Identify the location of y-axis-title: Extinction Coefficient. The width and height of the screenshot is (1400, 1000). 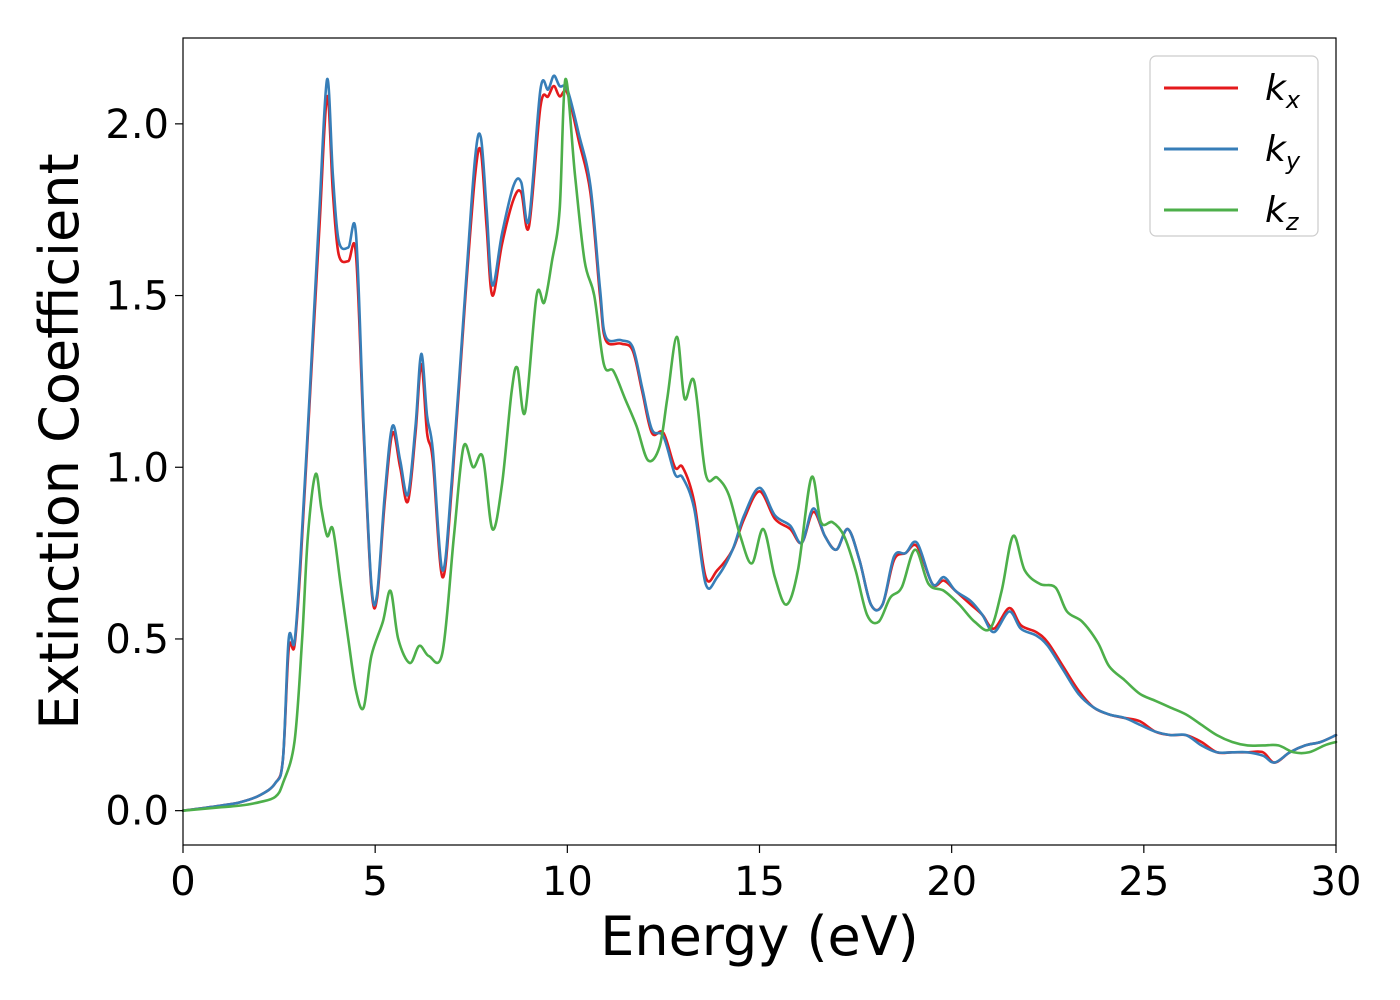
(59, 441).